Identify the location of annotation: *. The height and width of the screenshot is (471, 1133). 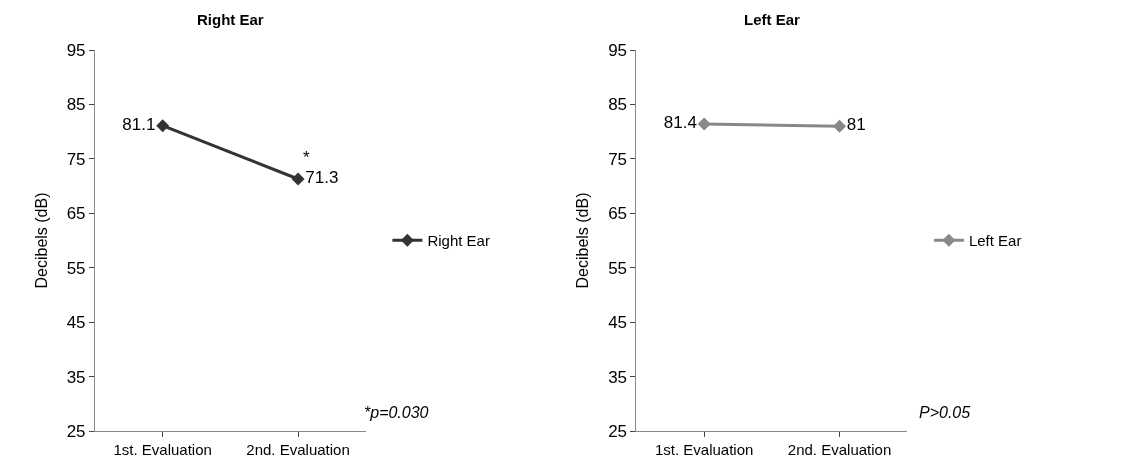
(306, 157).